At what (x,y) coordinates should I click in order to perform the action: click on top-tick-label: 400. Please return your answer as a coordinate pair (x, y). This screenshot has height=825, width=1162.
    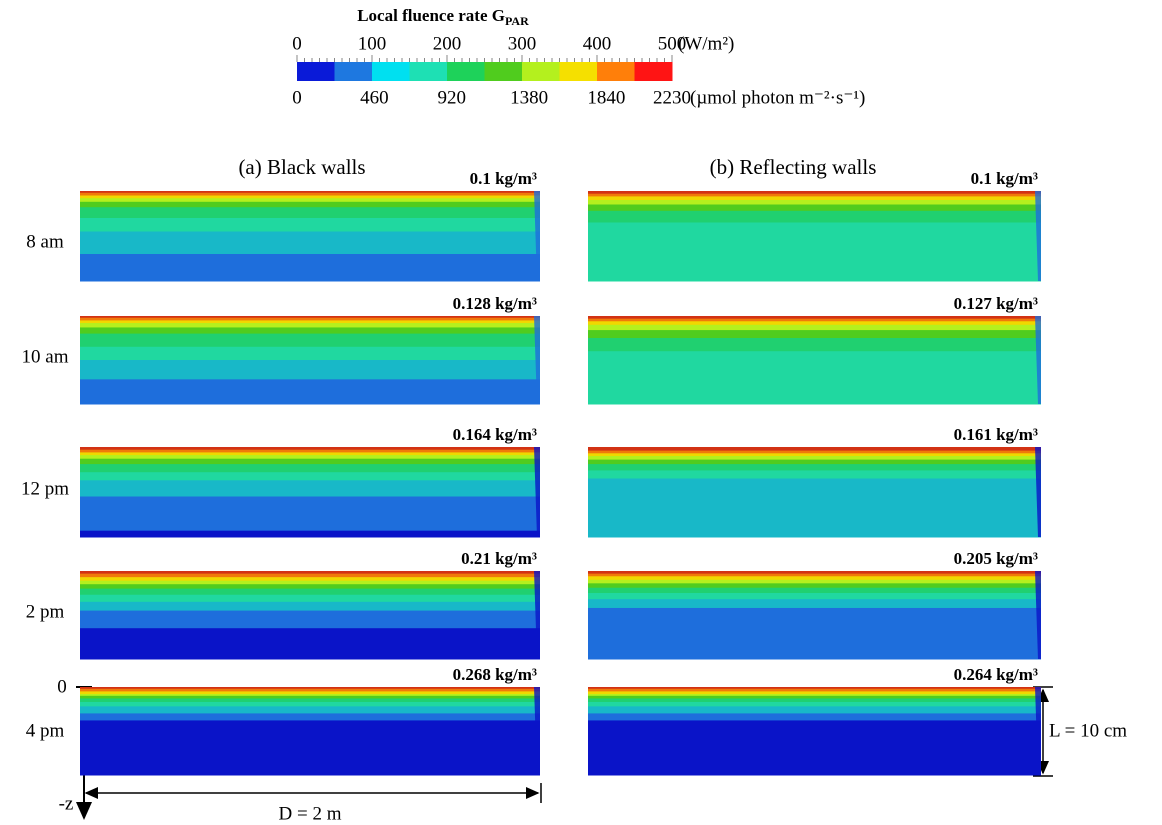
    Looking at the image, I should click on (597, 43).